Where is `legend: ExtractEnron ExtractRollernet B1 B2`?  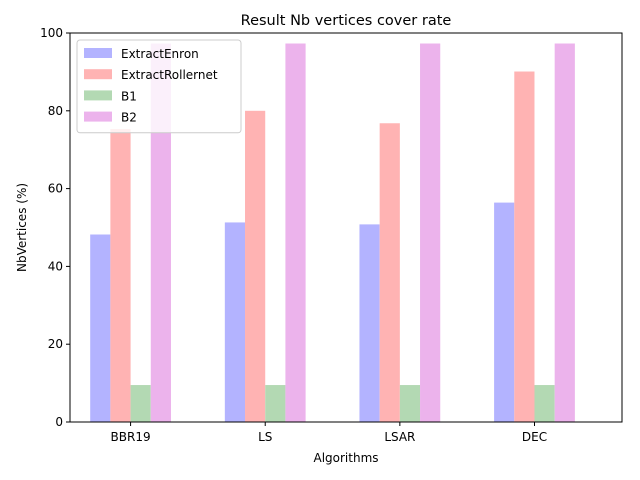
legend: ExtractEnron ExtractRollernet B1 B2 is located at coordinates (159, 86).